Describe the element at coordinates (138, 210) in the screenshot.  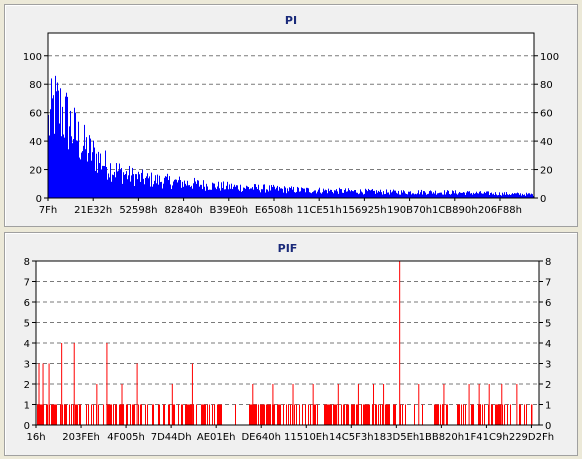
I see `x-tick-label: 52598h` at that location.